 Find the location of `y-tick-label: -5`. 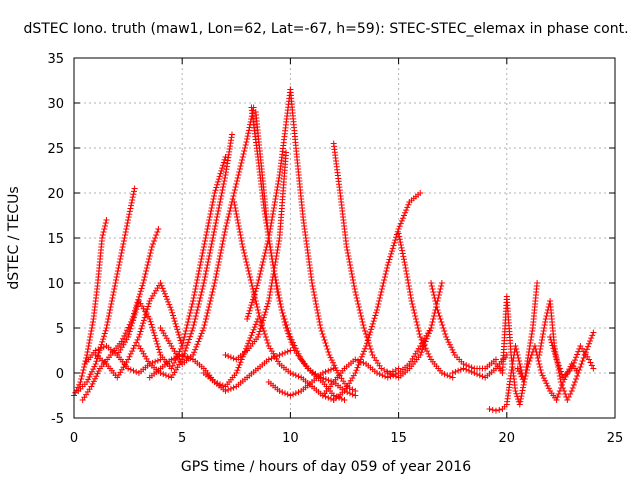

y-tick-label: -5 is located at coordinates (57, 419).